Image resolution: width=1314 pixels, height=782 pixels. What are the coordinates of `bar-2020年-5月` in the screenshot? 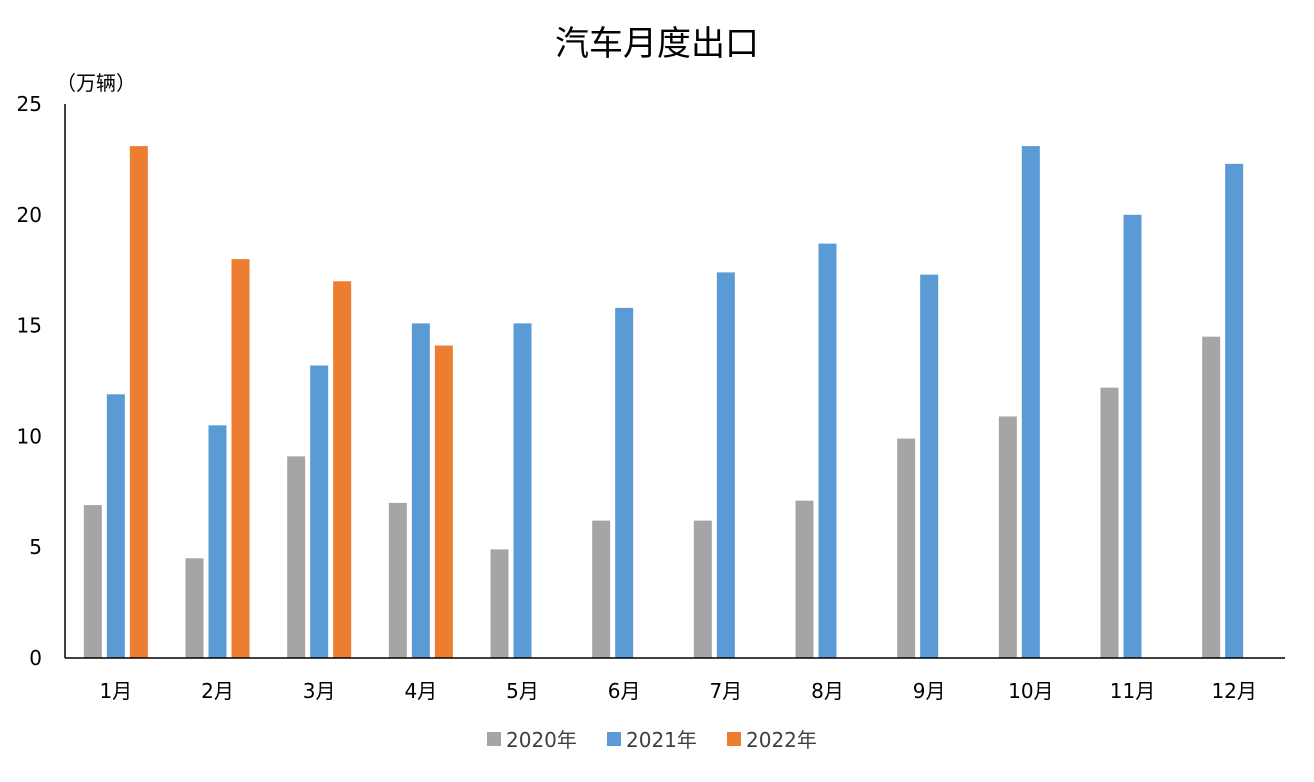 It's located at (499, 603).